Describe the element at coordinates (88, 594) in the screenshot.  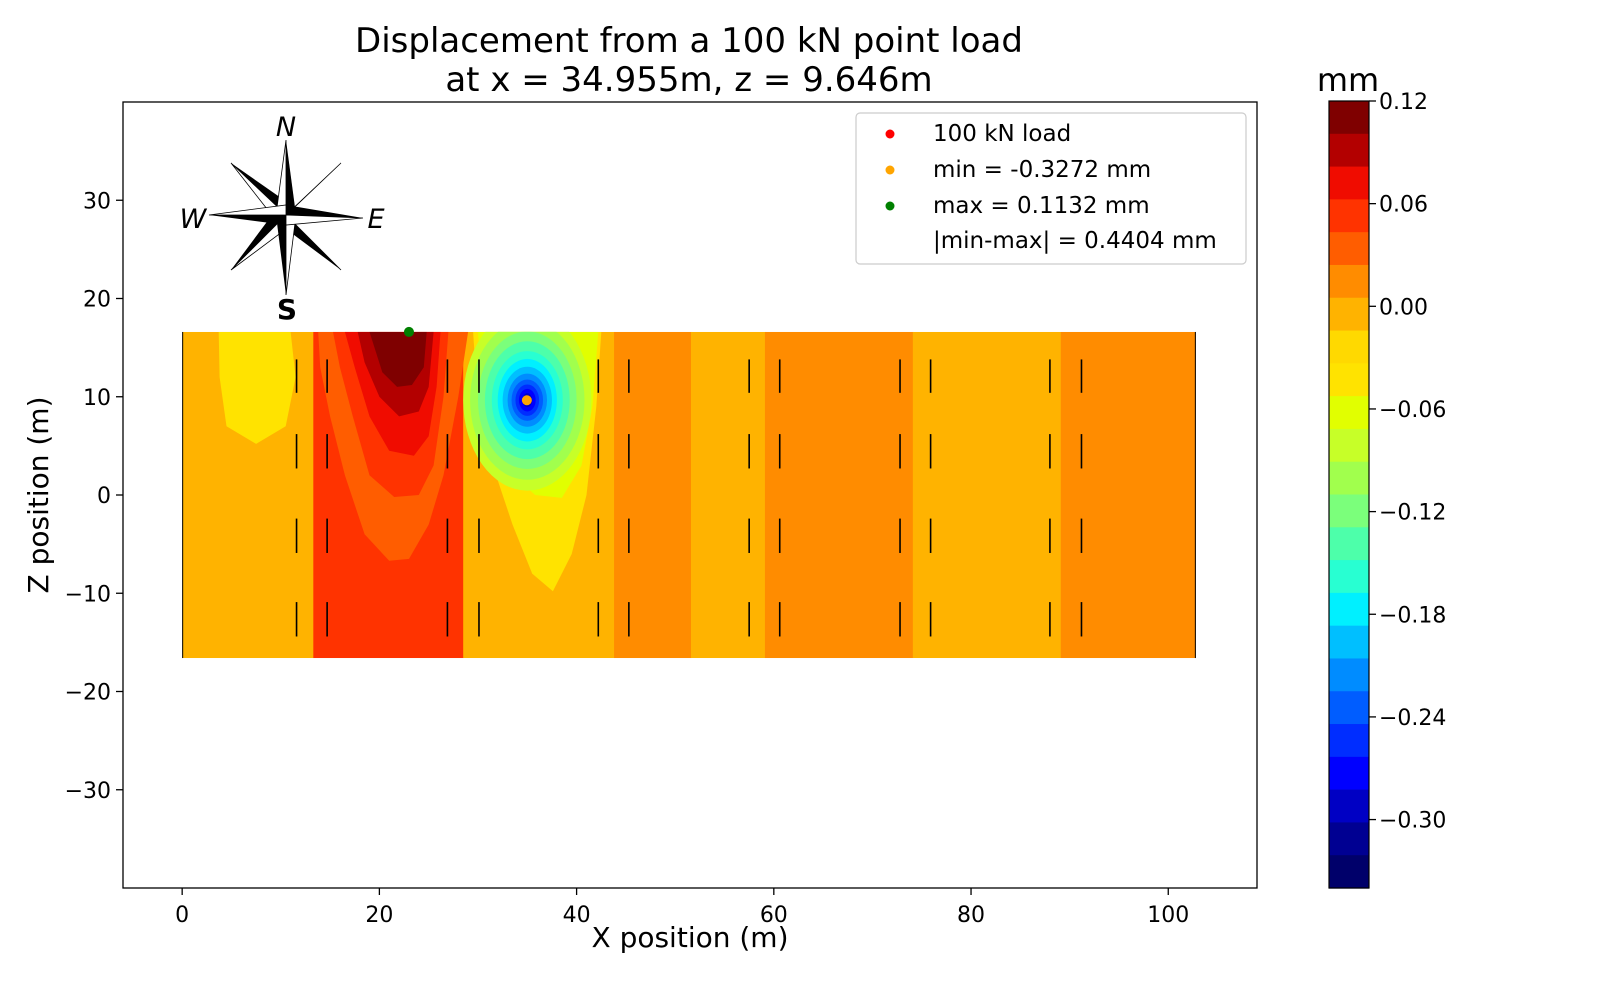
I see `y-tick-label: −10` at that location.